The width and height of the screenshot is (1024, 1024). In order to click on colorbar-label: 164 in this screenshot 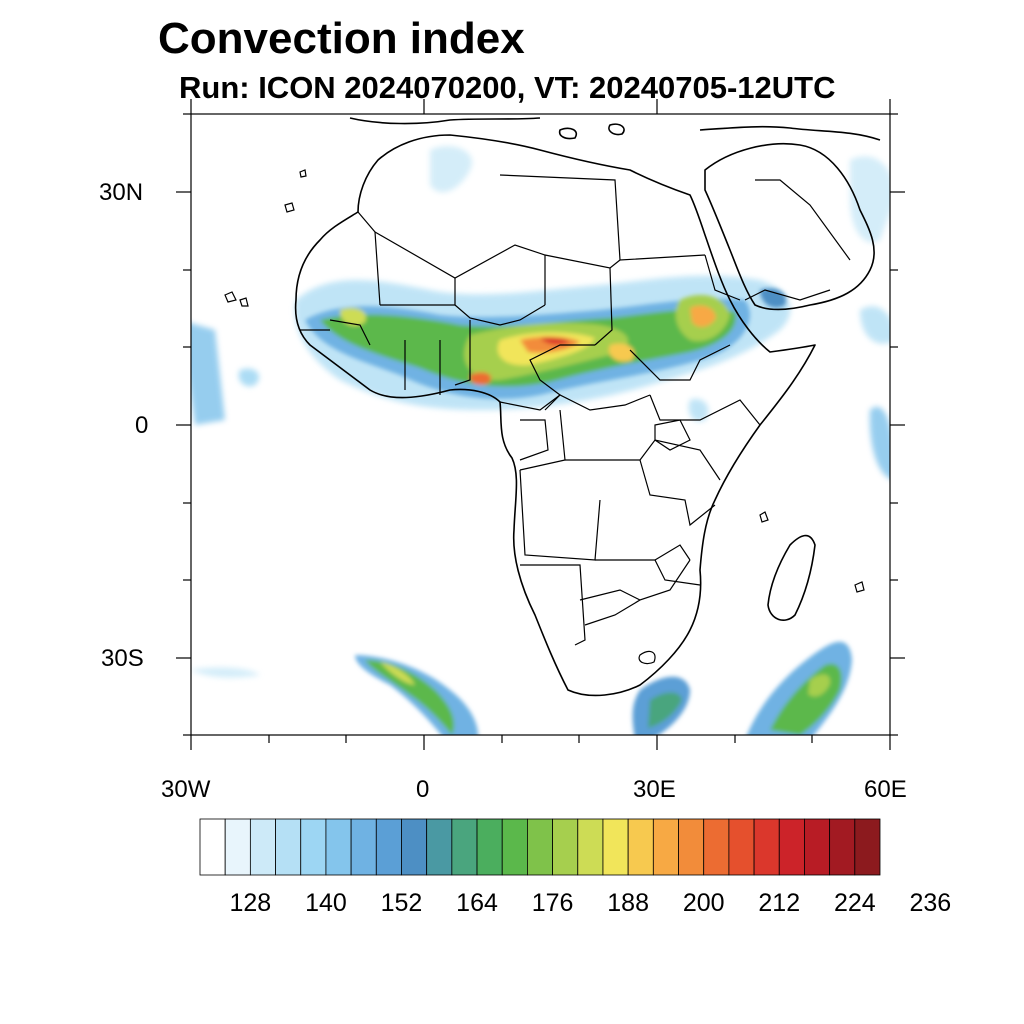, I will do `click(477, 903)`.